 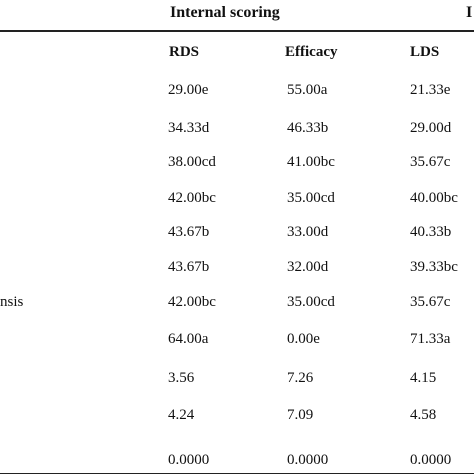 What do you see at coordinates (300, 378) in the screenshot?
I see `cell-efficacy: 7.26` at bounding box center [300, 378].